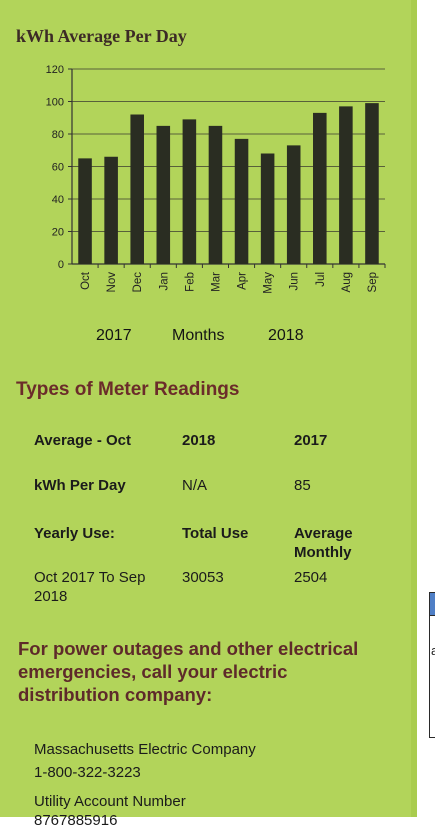  What do you see at coordinates (216, 282) in the screenshot?
I see `x-tick-label-mar: Mar` at bounding box center [216, 282].